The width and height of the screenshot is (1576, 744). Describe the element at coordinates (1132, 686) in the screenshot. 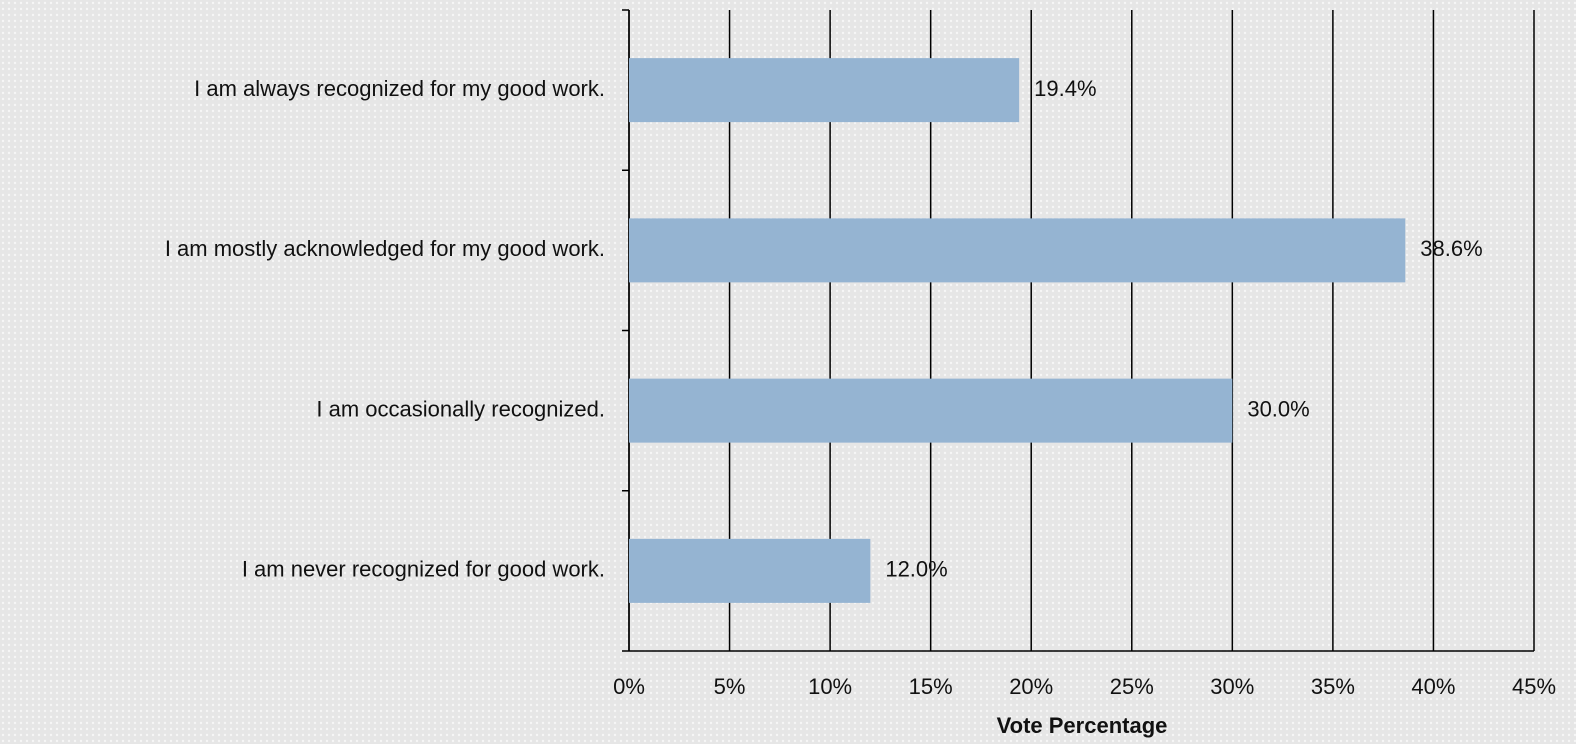

I see `x-tick-label: 25%` at that location.